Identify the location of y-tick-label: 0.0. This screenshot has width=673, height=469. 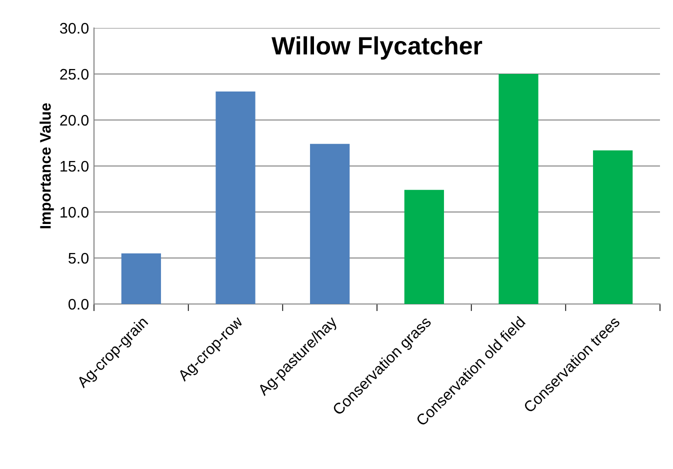
(78, 304).